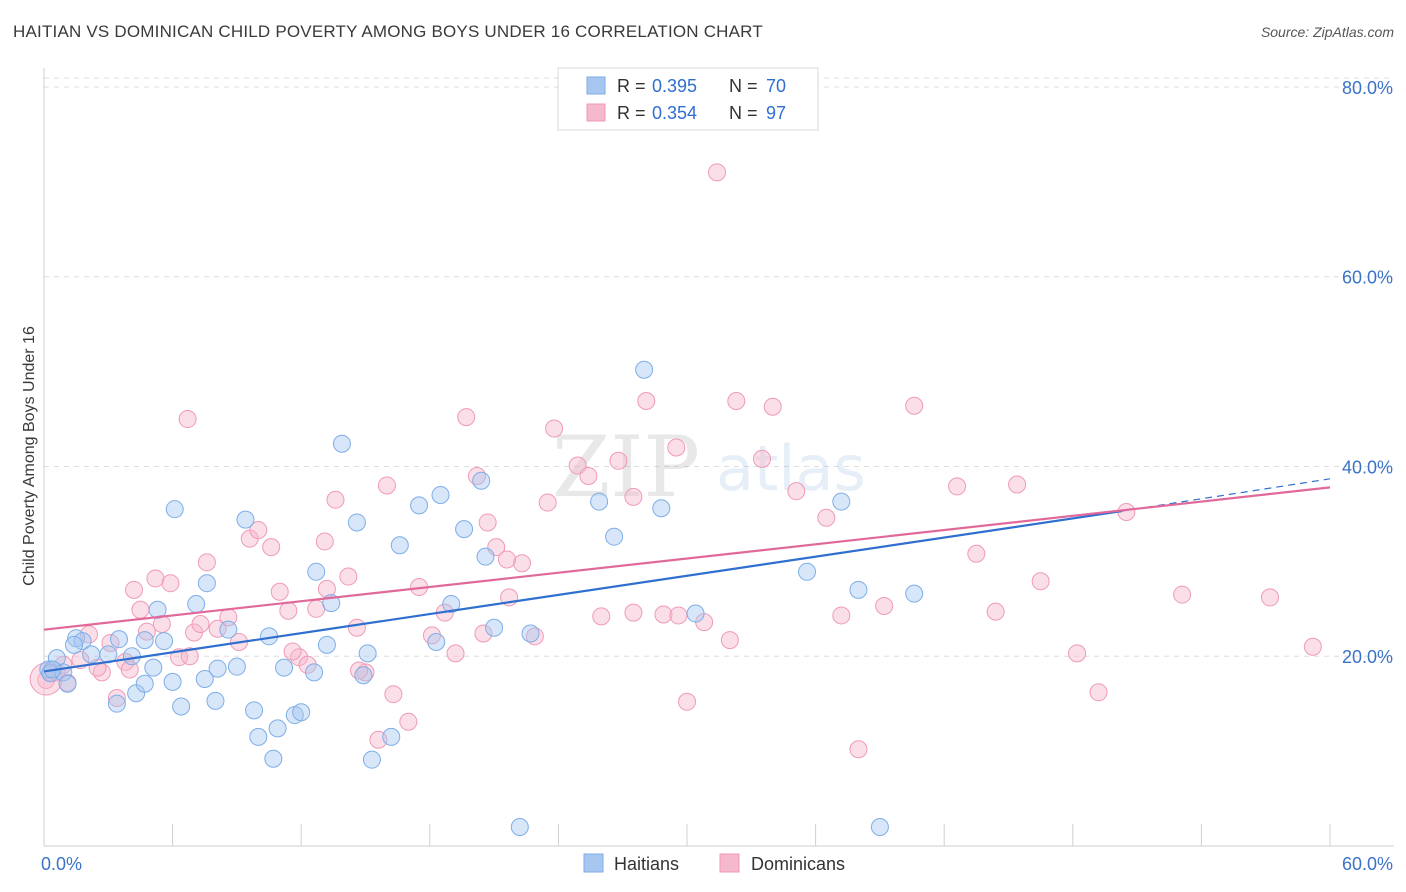 Image resolution: width=1406 pixels, height=892 pixels. I want to click on bottom-legend-label-dominicans: Dominicans, so click(798, 864).